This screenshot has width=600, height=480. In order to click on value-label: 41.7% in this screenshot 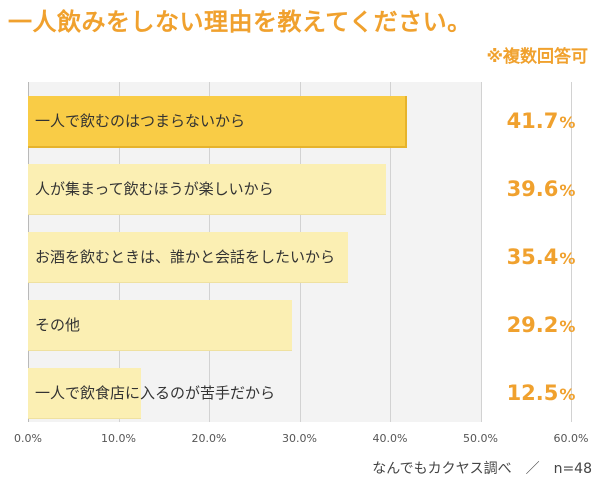, I will do `click(541, 121)`.